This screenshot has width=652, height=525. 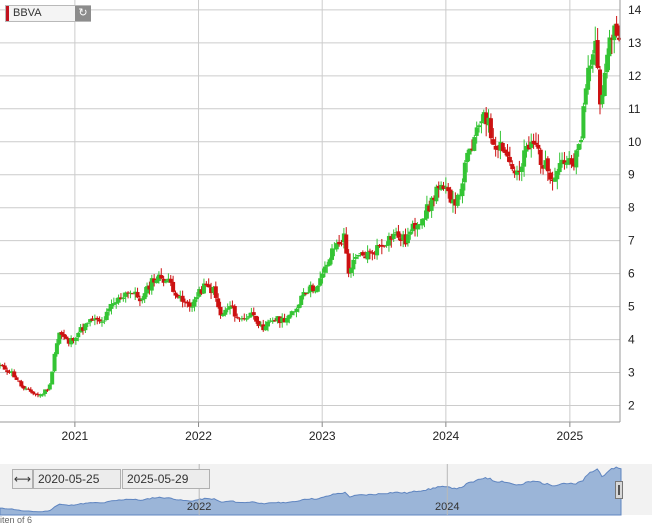 I want to click on navigator-area, so click(x=311, y=491).